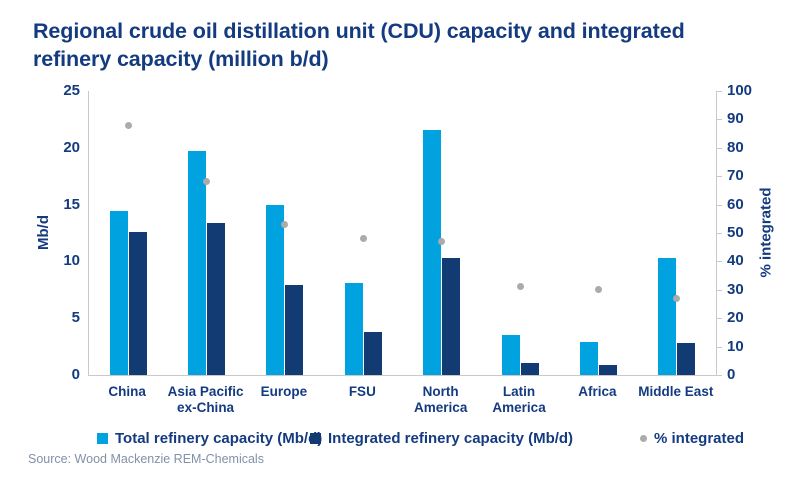  Describe the element at coordinates (146, 459) in the screenshot. I see `source-note: Source: Wood Mackenzie REM-Chemicals` at that location.